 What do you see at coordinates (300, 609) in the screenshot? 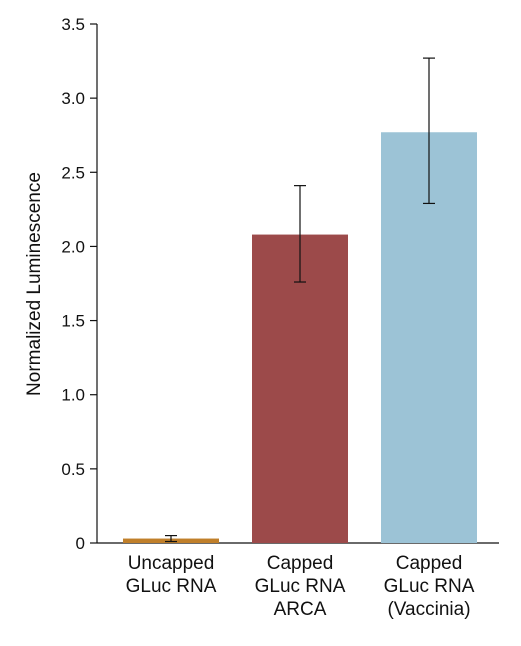
I see `category-label-line: ARCA` at bounding box center [300, 609].